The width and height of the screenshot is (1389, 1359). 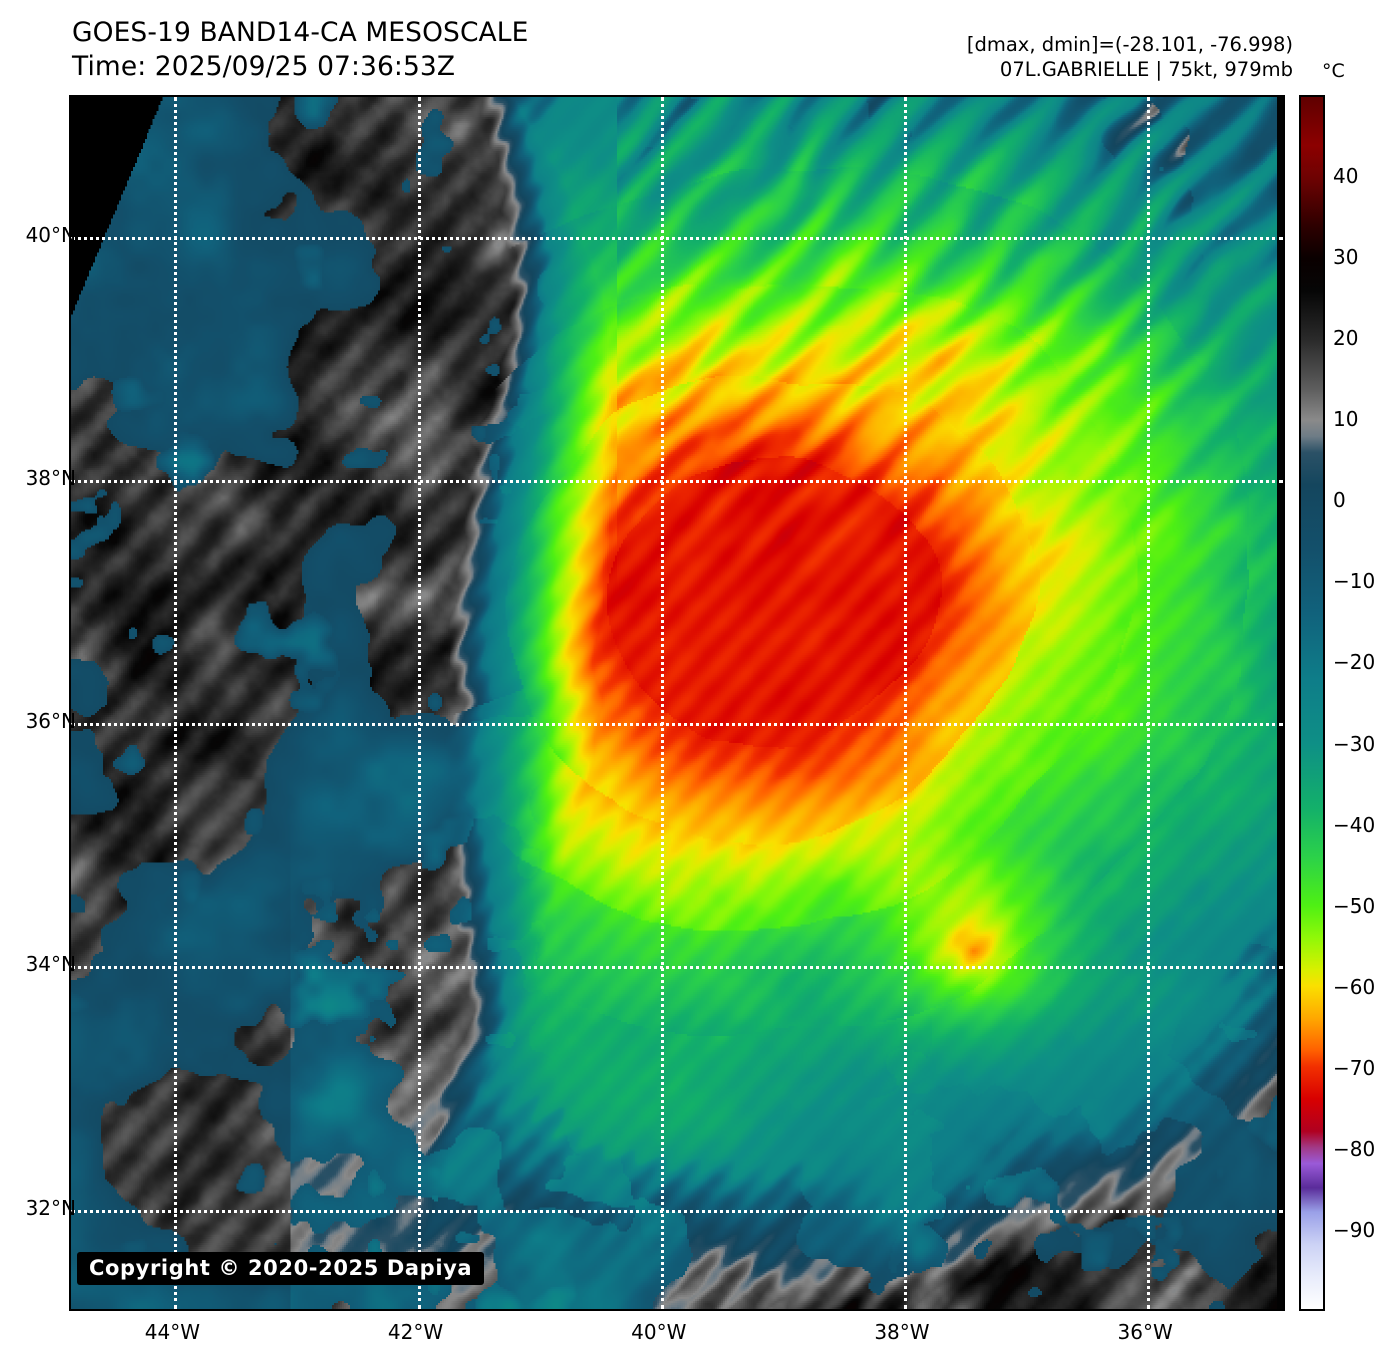 I want to click on colorbar-tick-label: 40, so click(x=1346, y=176).